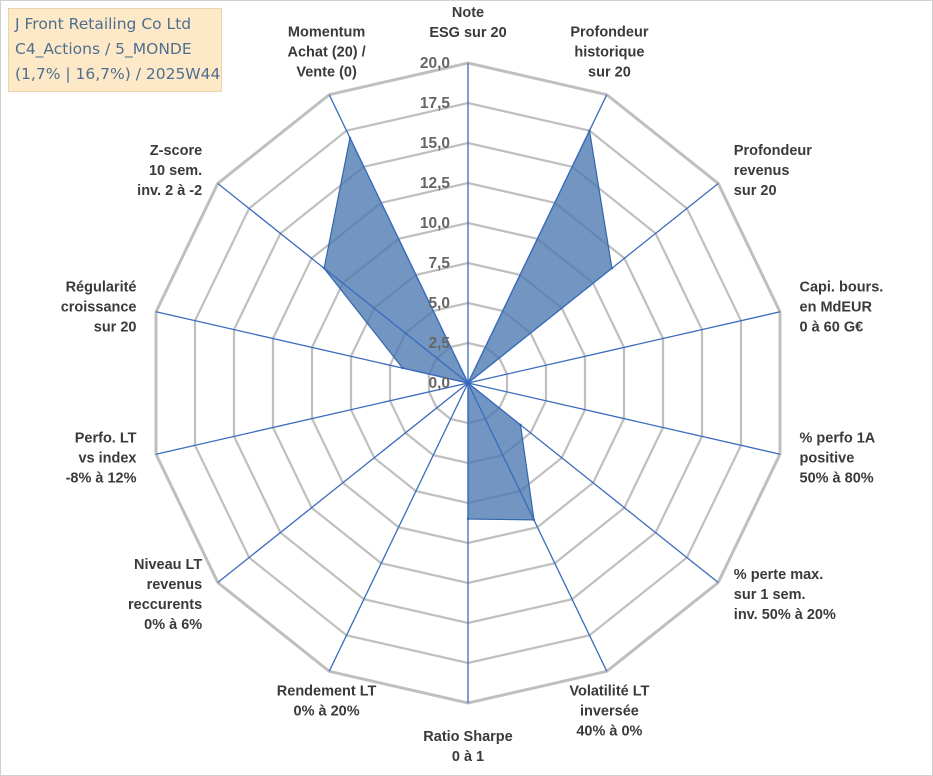 This screenshot has width=933, height=776. I want to click on axis-label-1-line-0: Profondeur, so click(609, 33).